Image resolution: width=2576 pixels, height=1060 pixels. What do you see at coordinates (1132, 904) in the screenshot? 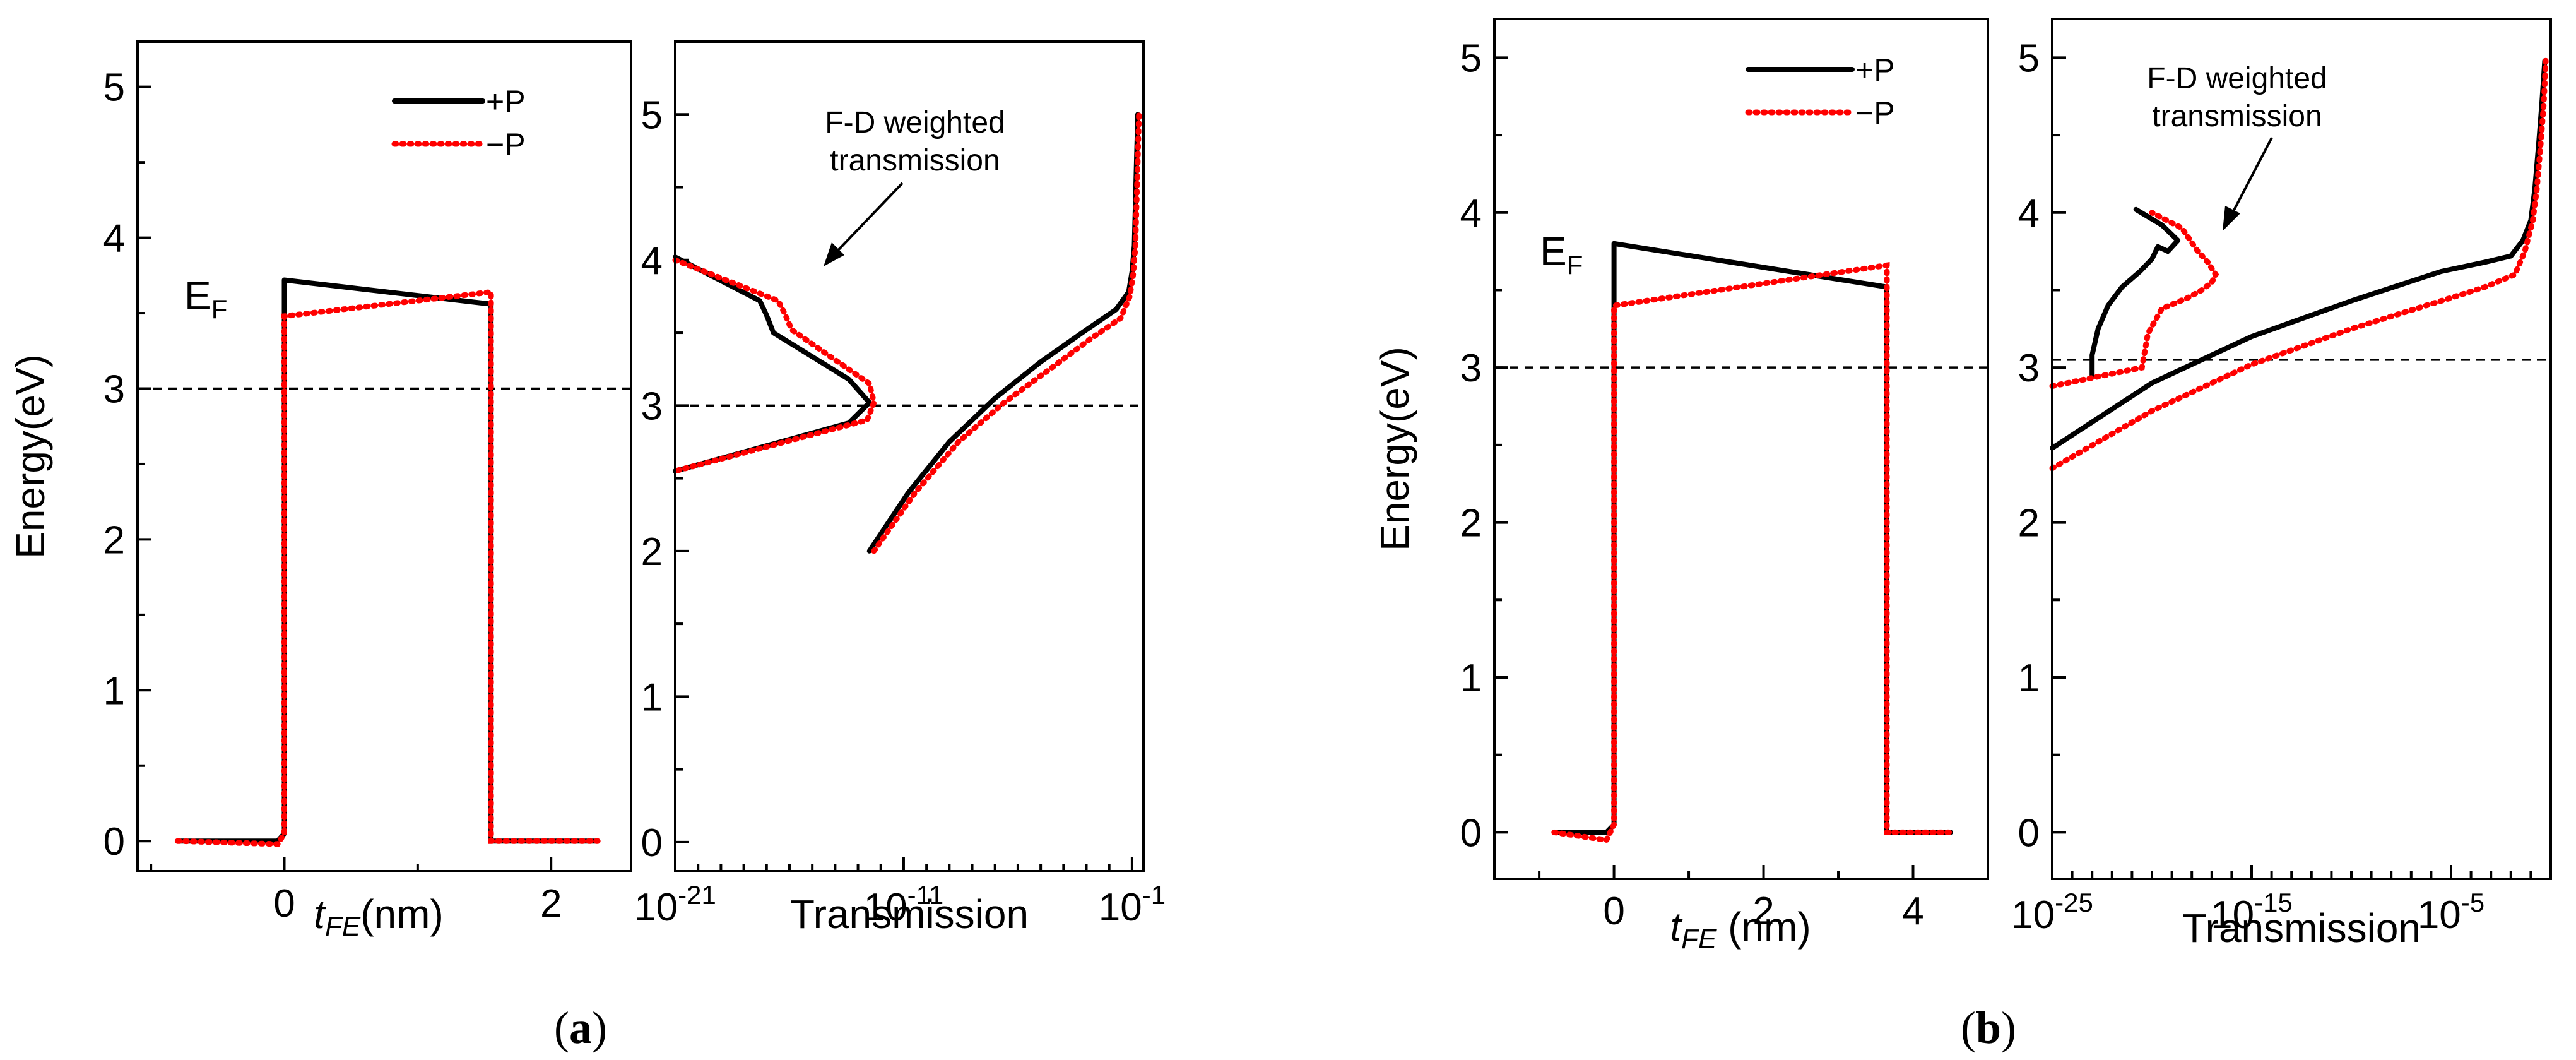
I see `x-tick-label: 10⁻¹` at bounding box center [1132, 904].